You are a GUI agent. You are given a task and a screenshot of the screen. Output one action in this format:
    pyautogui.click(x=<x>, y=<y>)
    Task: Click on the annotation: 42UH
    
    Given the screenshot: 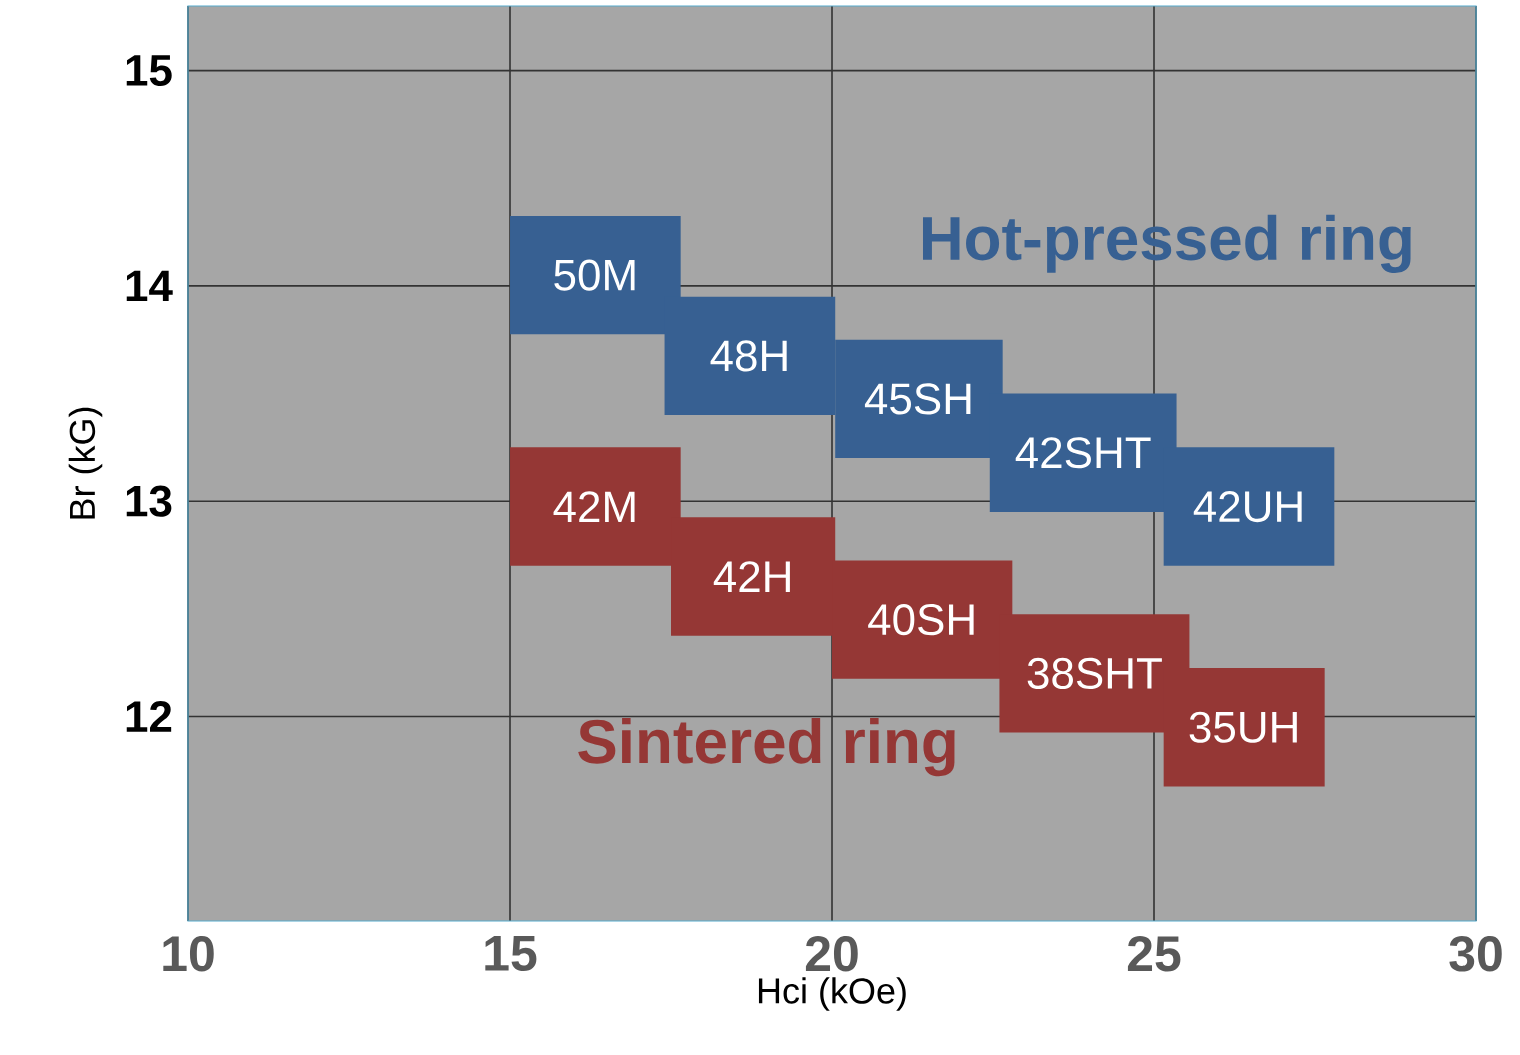 What is the action you would take?
    pyautogui.click(x=1247, y=506)
    